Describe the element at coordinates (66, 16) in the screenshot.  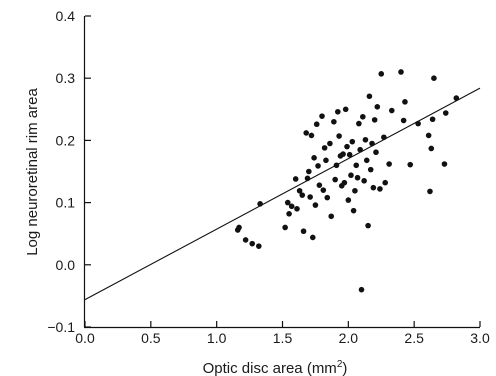
I see `y-tick-label: 0.4` at that location.